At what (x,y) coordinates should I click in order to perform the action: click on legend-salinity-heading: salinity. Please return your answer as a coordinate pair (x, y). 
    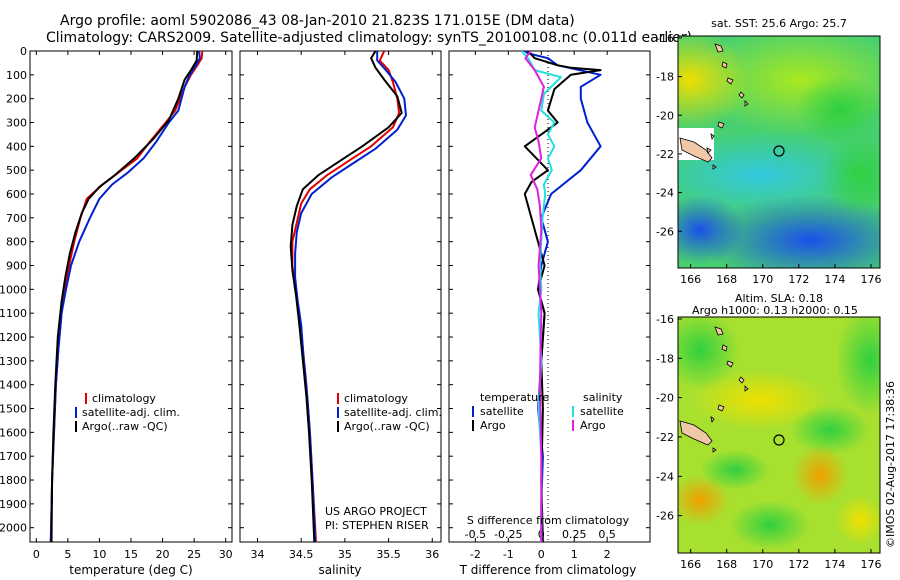
    Looking at the image, I should click on (603, 397).